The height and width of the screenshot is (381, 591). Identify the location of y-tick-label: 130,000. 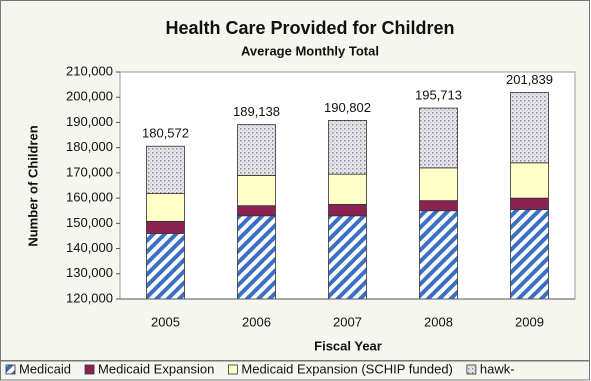
(89, 272).